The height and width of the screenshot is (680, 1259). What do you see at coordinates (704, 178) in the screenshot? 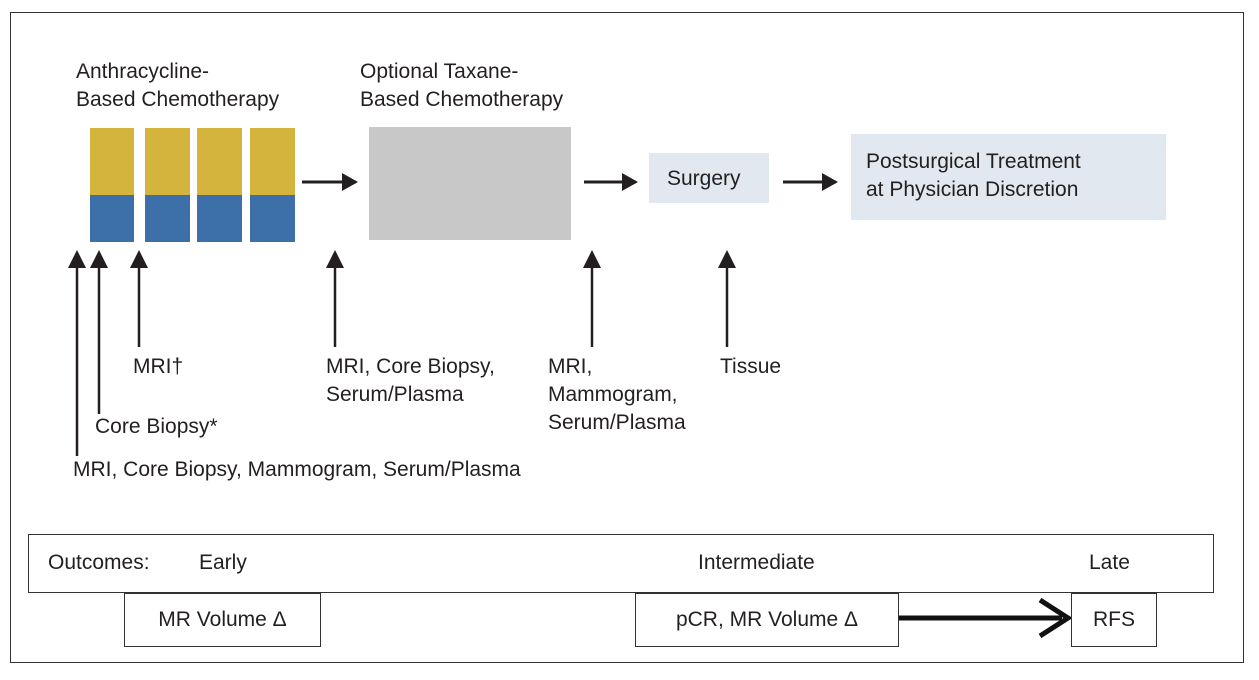
I see `surgery-label: Surgery` at bounding box center [704, 178].